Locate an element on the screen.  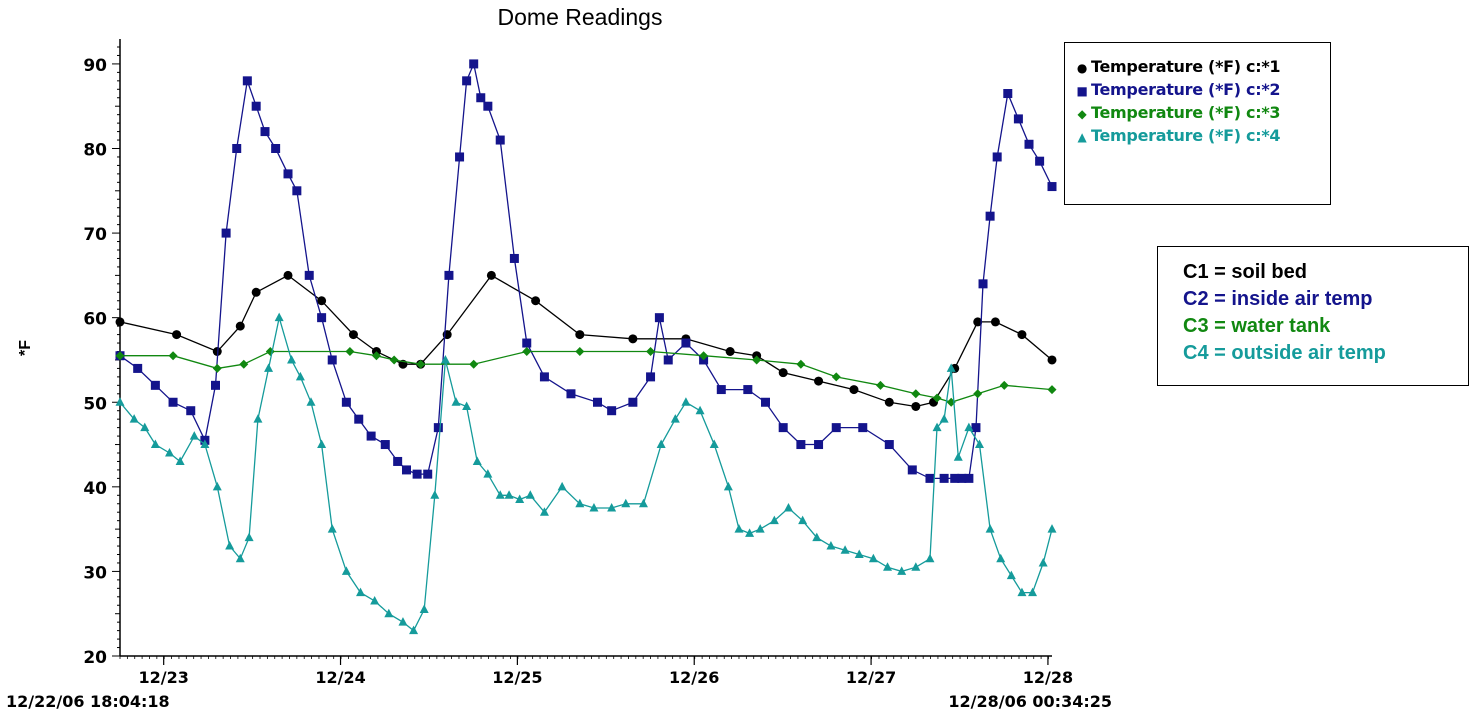
annotation-line-c2: C2 = inside air temp is located at coordinates (1278, 299).